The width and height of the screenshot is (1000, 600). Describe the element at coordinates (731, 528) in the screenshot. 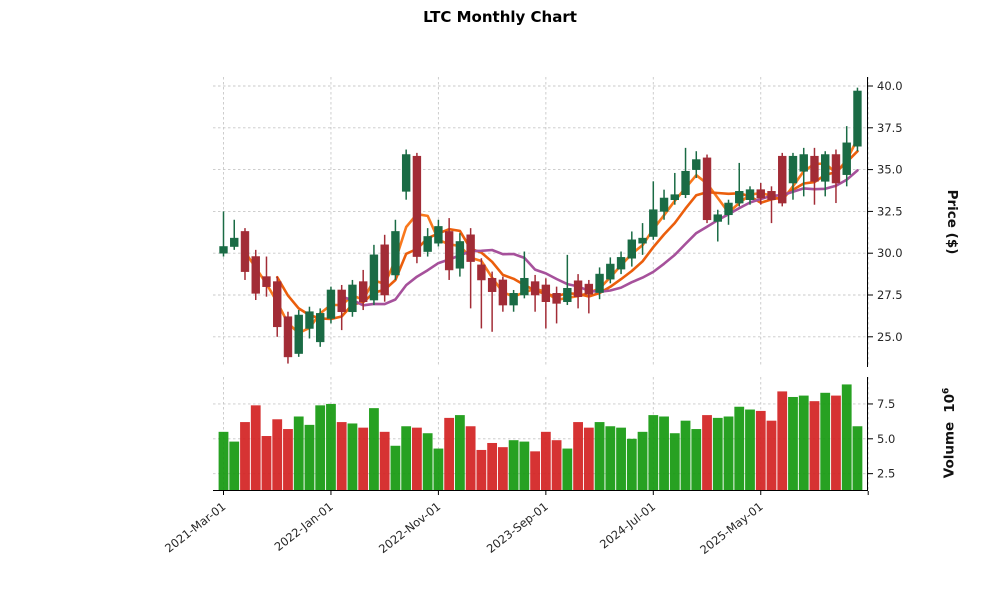

I see `x-tick-label: 2025-May-01` at that location.